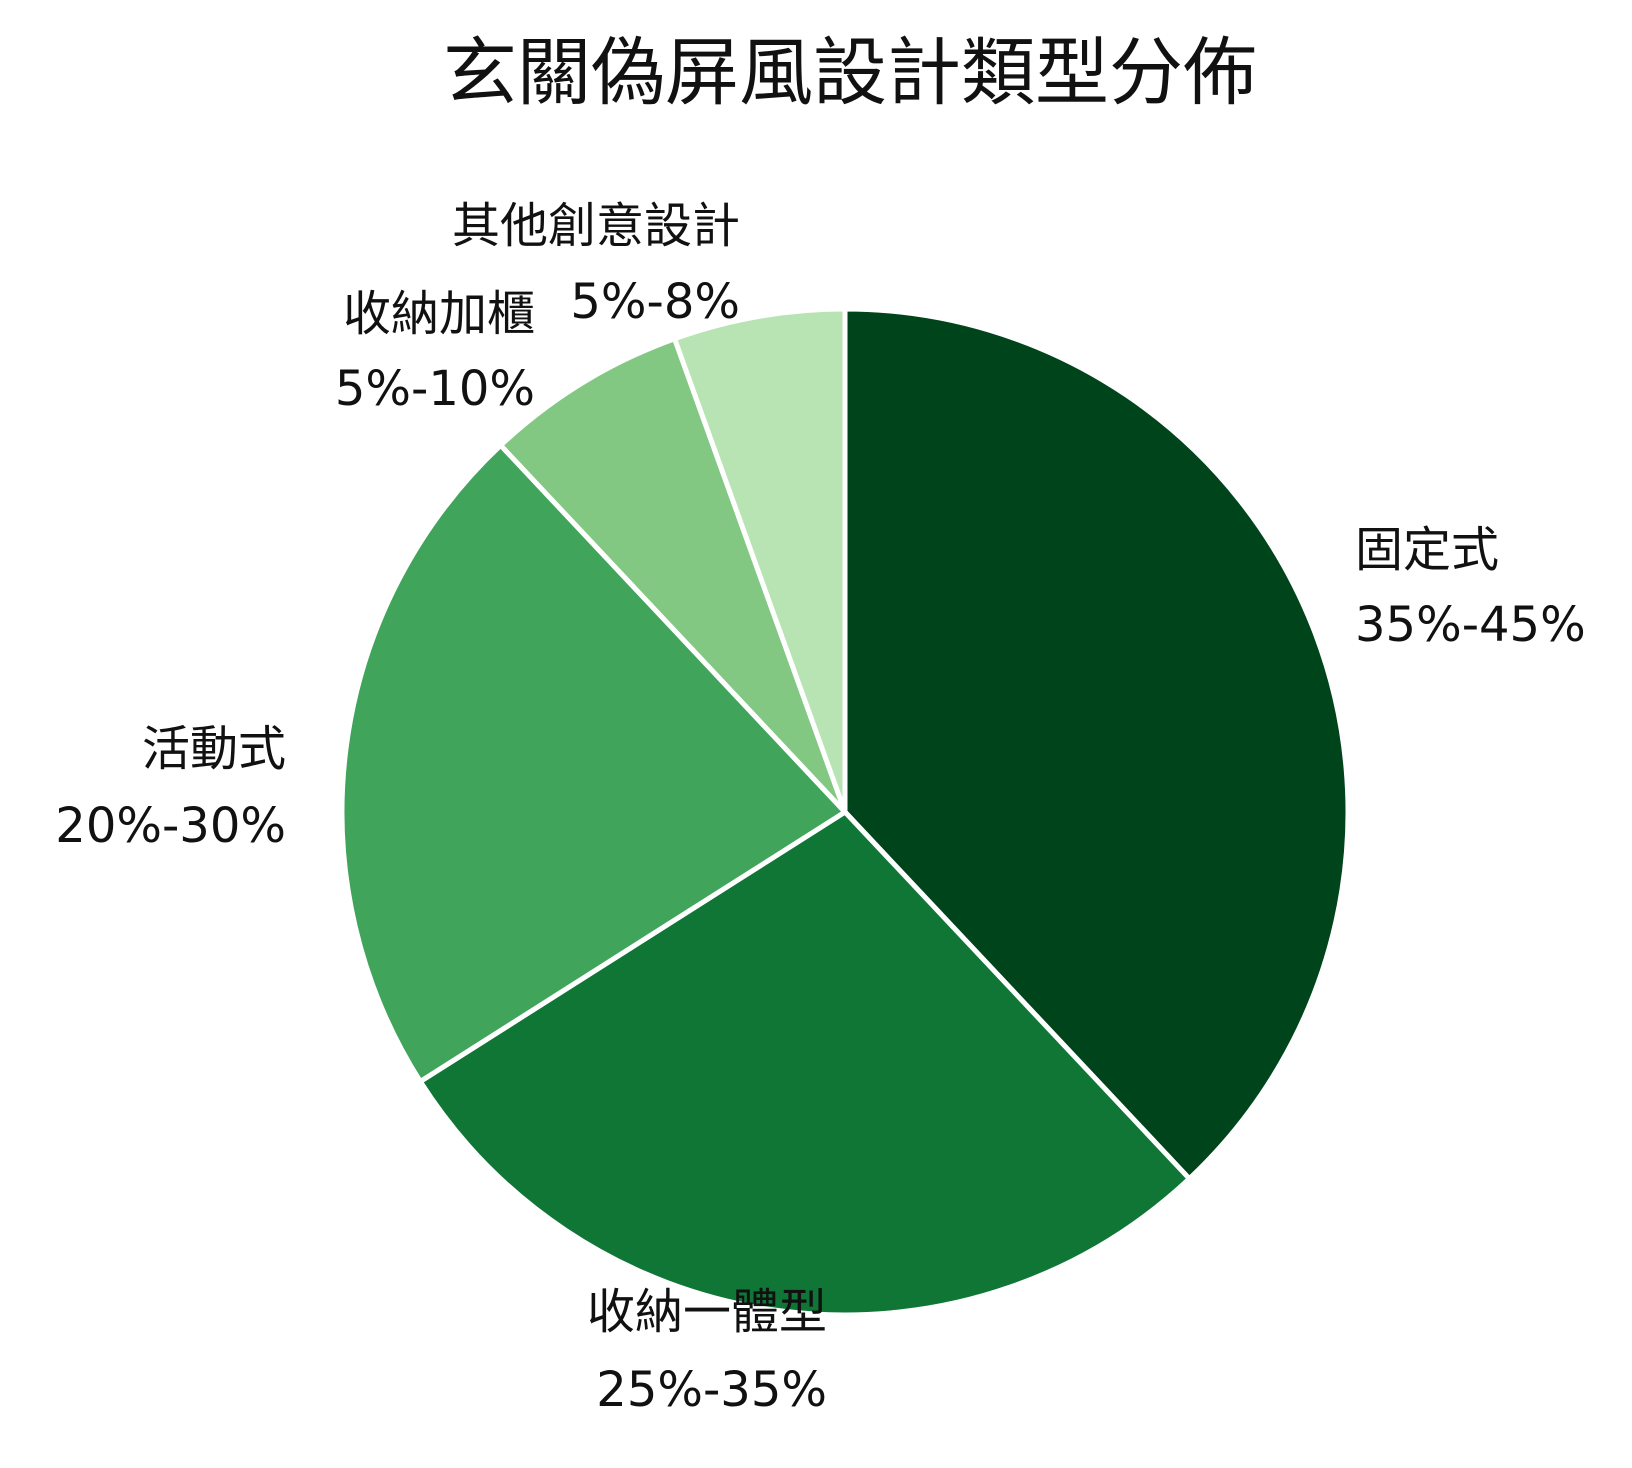  Describe the element at coordinates (214, 749) in the screenshot. I see `slice-label-3: 活動式` at that location.